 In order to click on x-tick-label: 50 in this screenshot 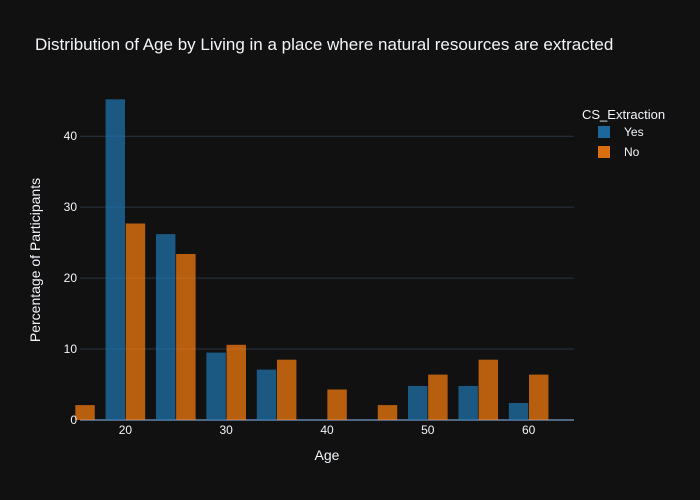, I will do `click(428, 430)`.